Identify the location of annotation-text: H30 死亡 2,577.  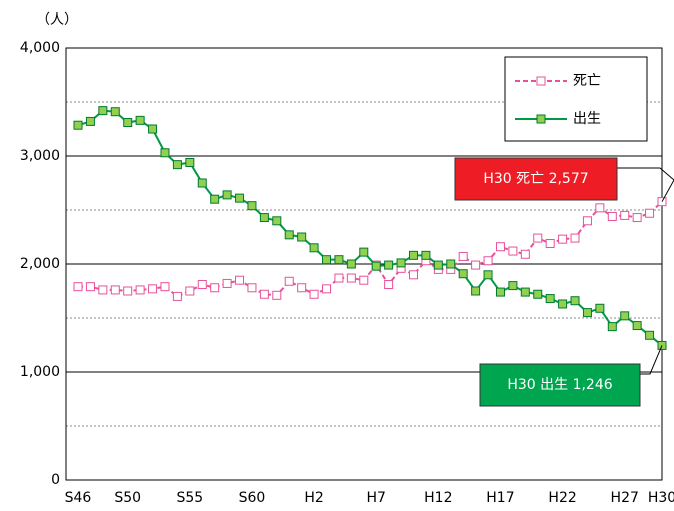
(535, 179).